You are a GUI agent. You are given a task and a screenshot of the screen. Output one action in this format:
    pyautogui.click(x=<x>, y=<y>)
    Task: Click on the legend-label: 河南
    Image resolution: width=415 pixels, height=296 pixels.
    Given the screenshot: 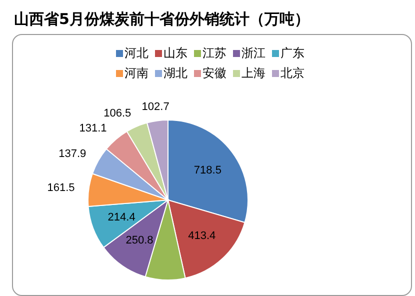 What is the action you would take?
    pyautogui.click(x=136, y=73)
    